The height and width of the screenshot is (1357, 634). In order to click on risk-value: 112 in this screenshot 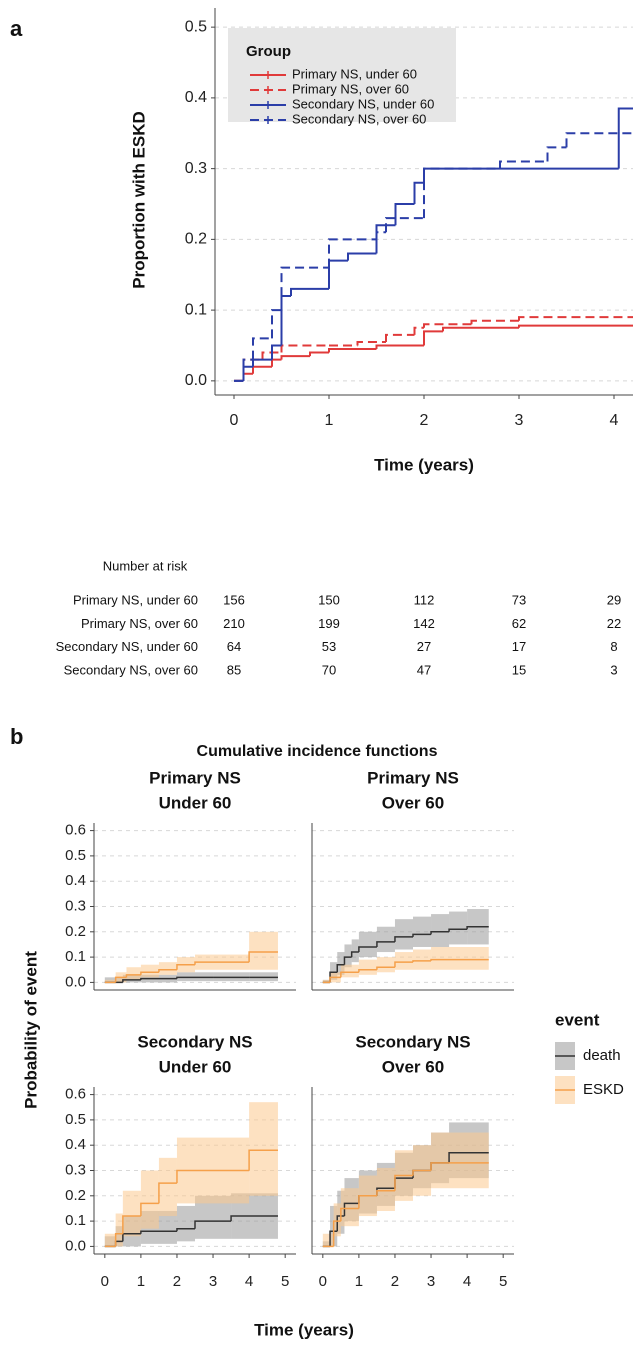, I will do `click(424, 599)`.